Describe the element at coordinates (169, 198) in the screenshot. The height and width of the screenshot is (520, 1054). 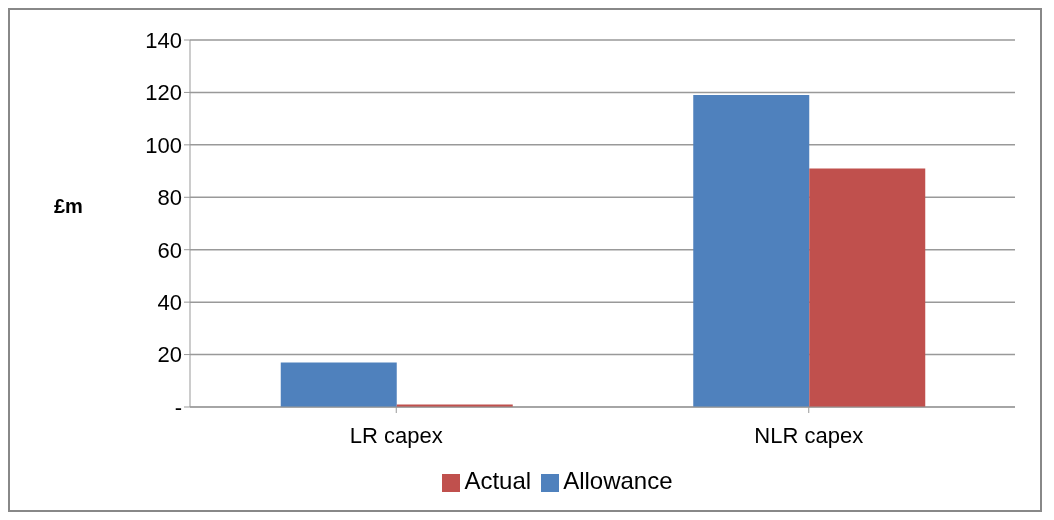
I see `y-tick-label: 80` at that location.